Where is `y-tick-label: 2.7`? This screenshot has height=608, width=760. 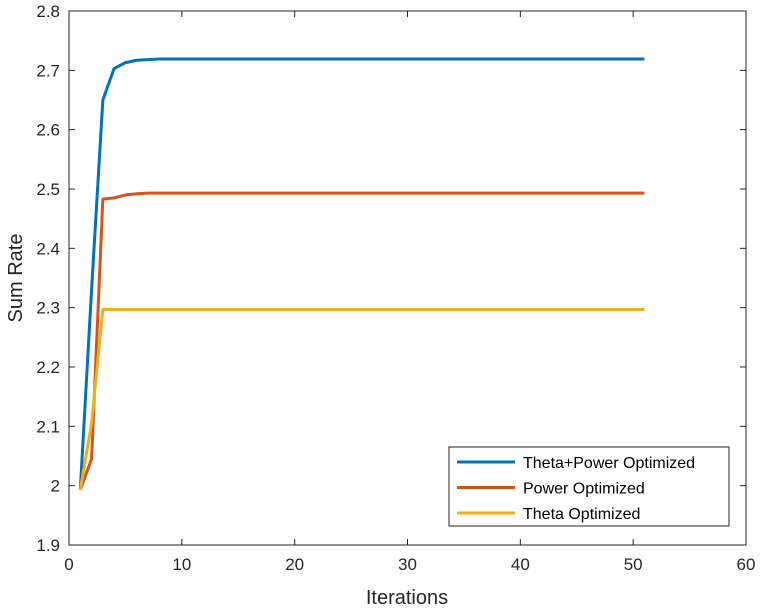
y-tick-label: 2.7 is located at coordinates (48, 70).